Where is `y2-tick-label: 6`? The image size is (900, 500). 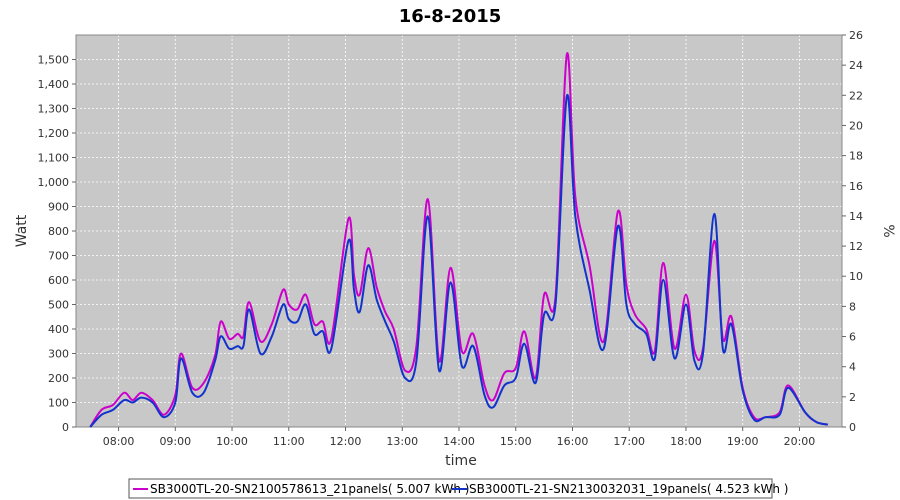 y2-tick-label: 6 is located at coordinates (852, 337).